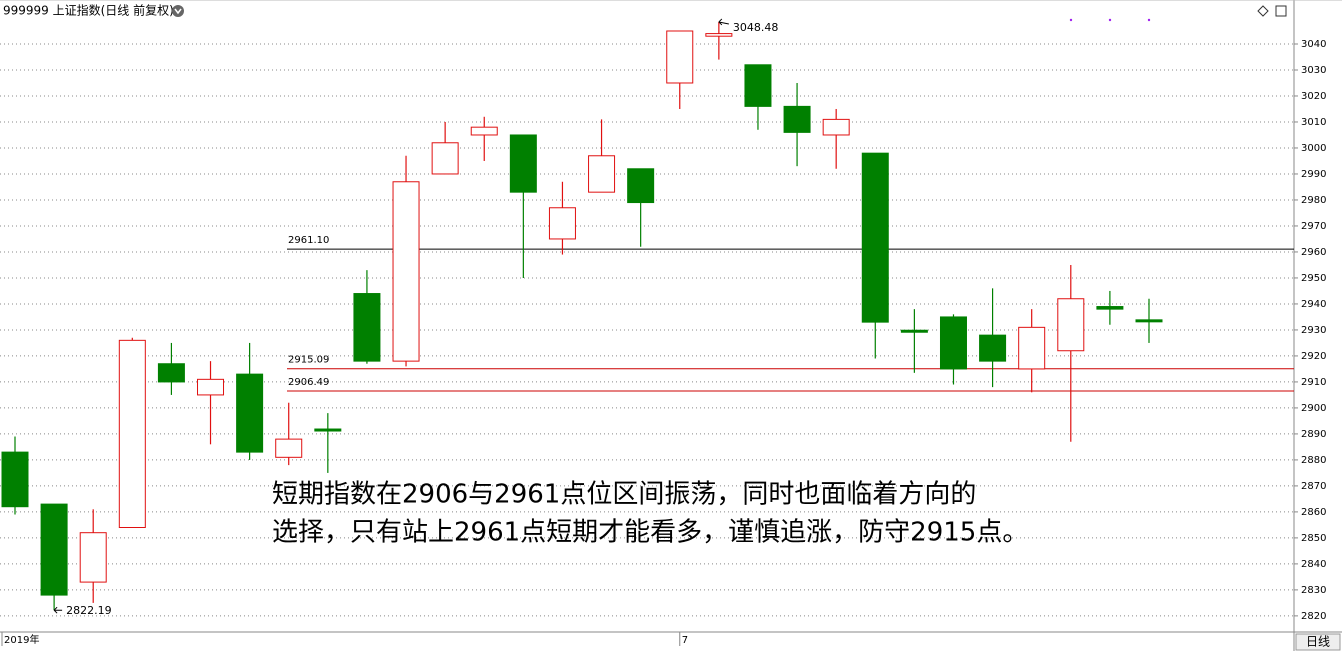 The width and height of the screenshot is (1342, 651). What do you see at coordinates (1313, 408) in the screenshot?
I see `y-tick-label: 2900` at bounding box center [1313, 408].